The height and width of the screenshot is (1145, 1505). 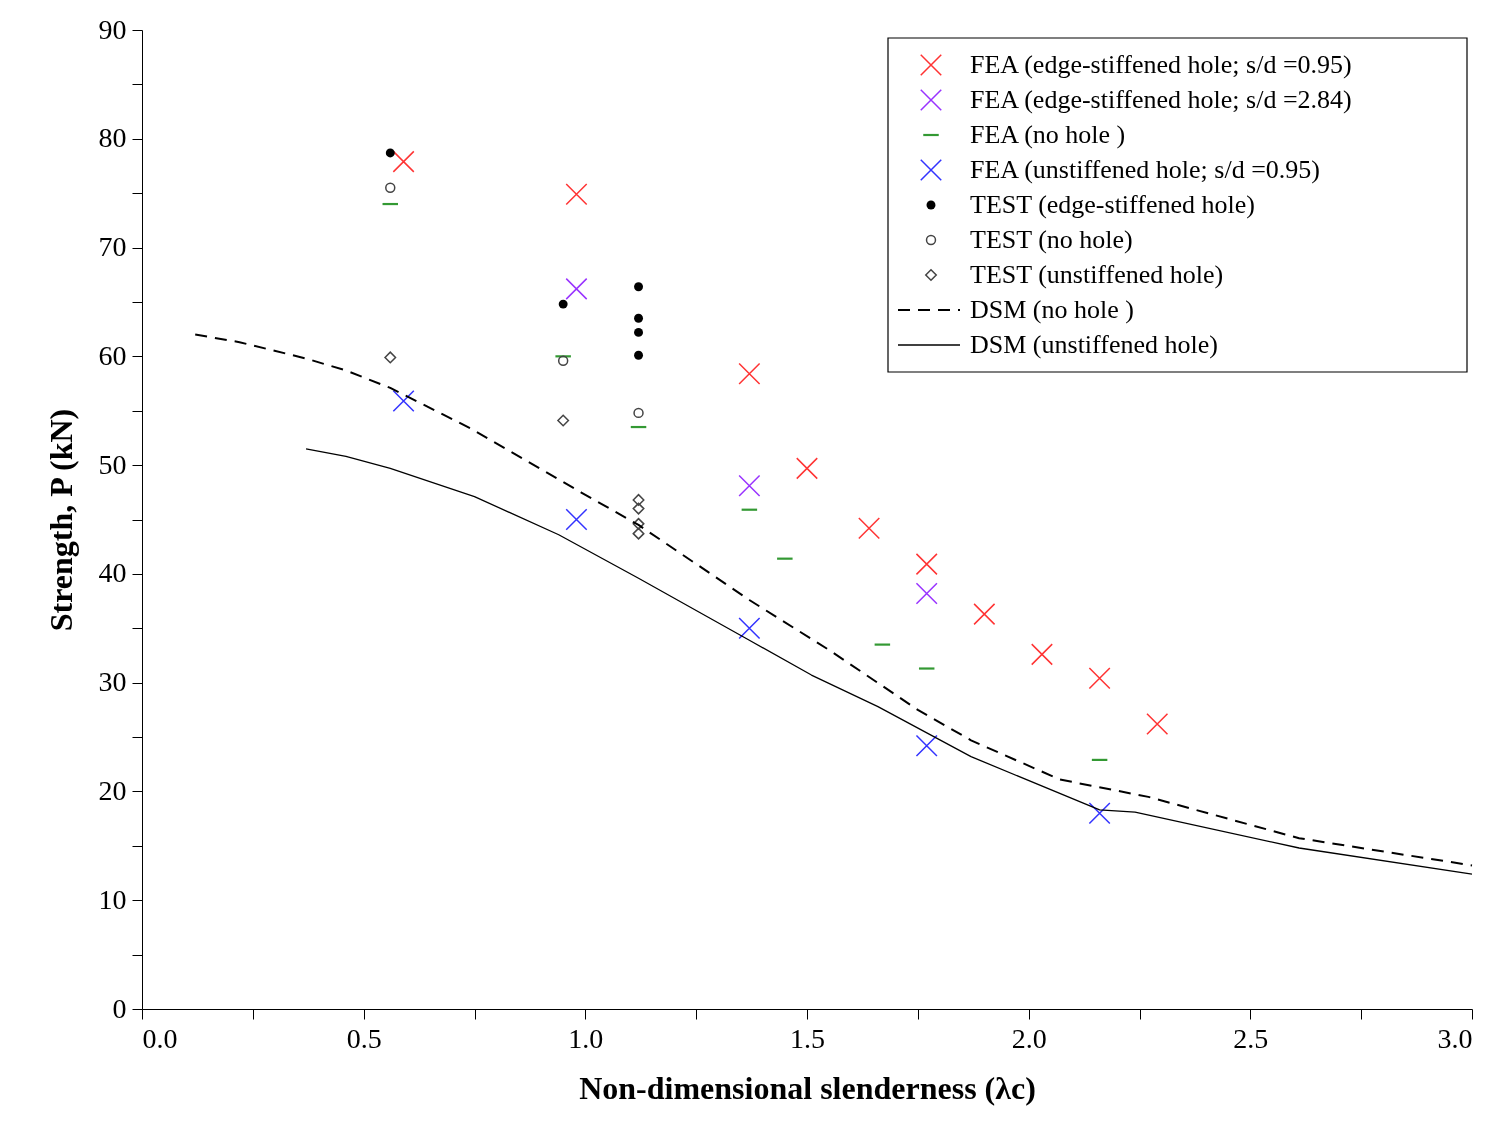 What do you see at coordinates (112, 247) in the screenshot?
I see `y-tick-label: 70` at bounding box center [112, 247].